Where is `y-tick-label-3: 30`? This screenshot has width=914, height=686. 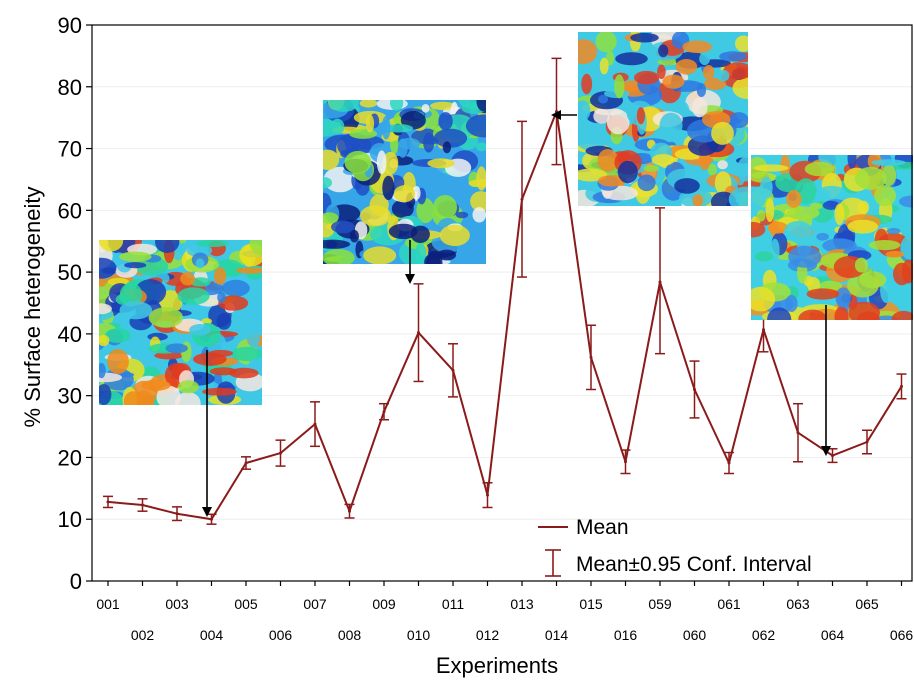 y-tick-label-3: 30 is located at coordinates (70, 396).